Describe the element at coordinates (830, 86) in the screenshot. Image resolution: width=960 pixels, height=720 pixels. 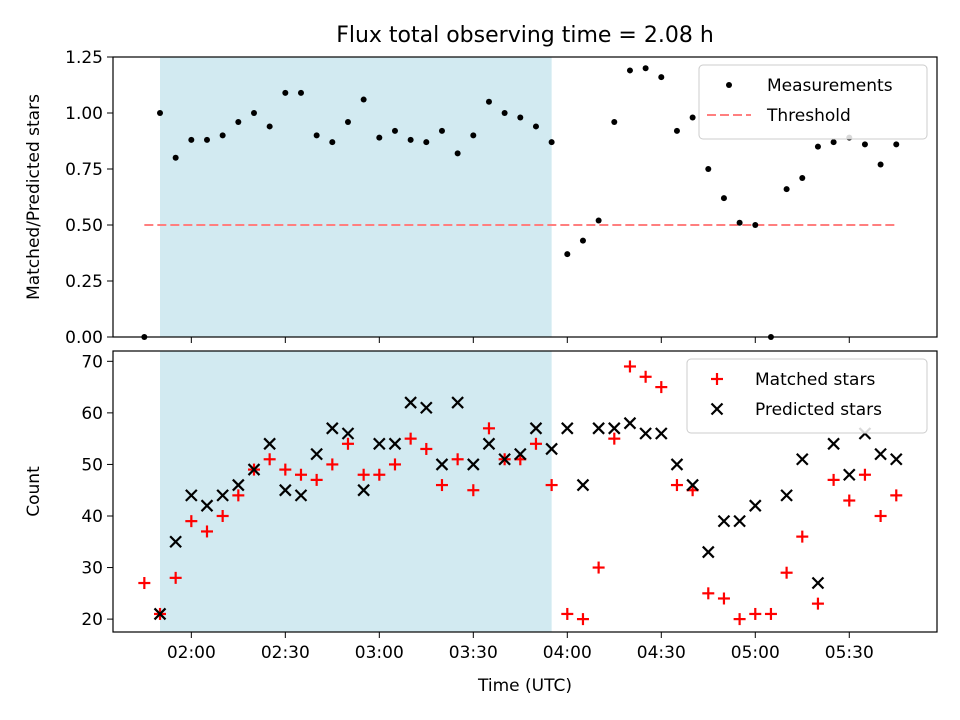
I see `legend-label: Measurements` at that location.